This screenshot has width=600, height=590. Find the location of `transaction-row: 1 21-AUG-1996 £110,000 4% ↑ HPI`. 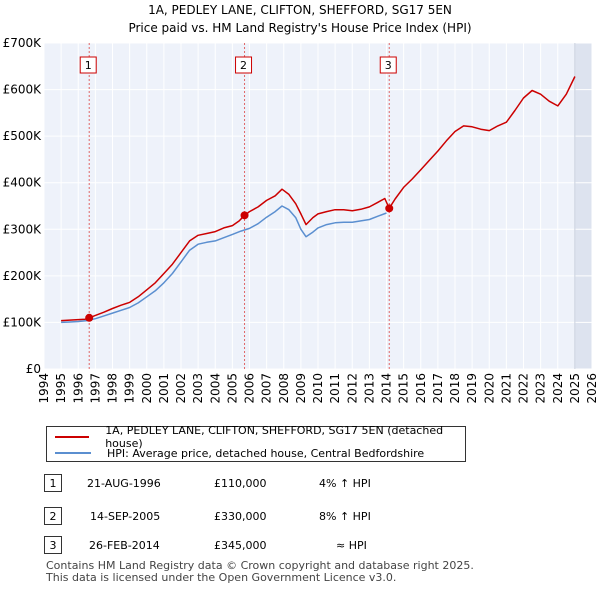

transaction-row: 1 21-AUG-1996 £110,000 4% ↑ HPI is located at coordinates (294, 484).